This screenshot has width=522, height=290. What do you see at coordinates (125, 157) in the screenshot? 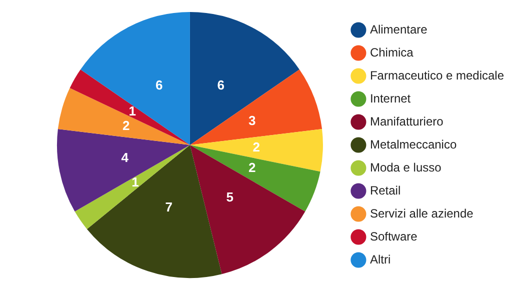
I see `data-label: 4` at bounding box center [125, 157].